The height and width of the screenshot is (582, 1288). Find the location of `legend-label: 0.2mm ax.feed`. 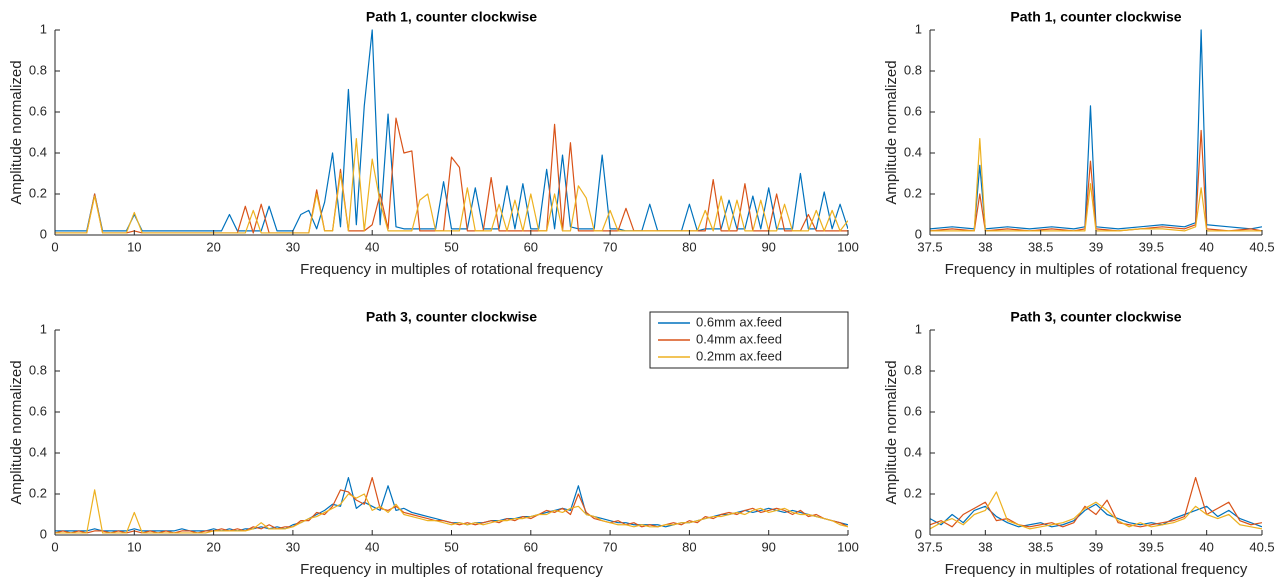

legend-label: 0.2mm ax.feed is located at coordinates (739, 355).